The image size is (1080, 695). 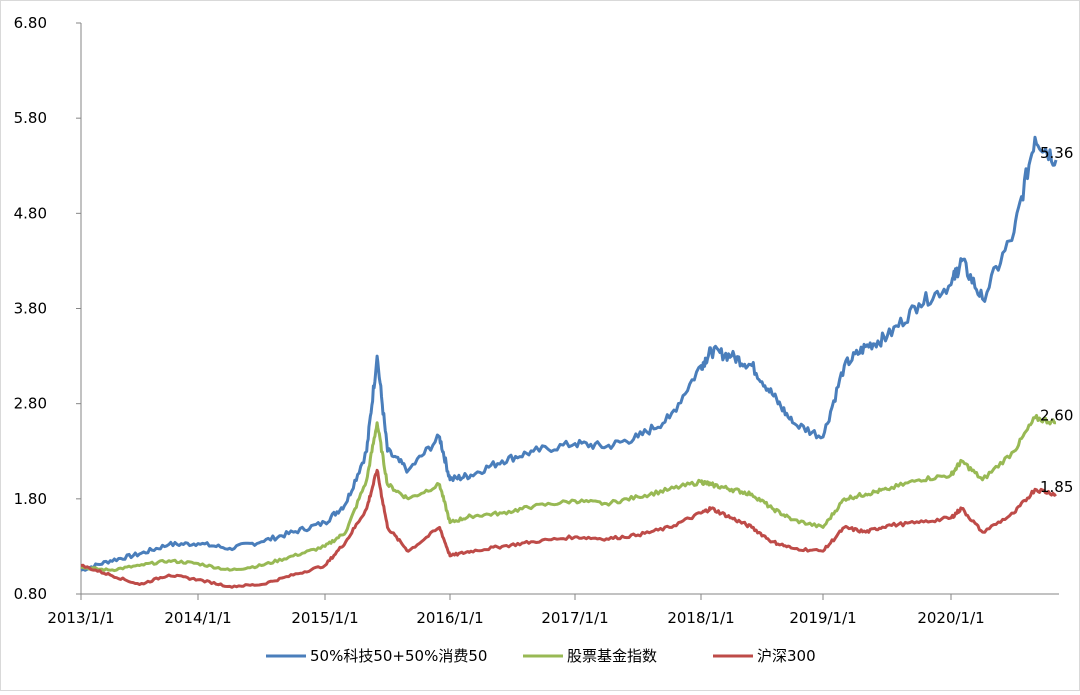 What do you see at coordinates (541, 656) in the screenshot?
I see `legend: 50%科技50+50%消费50 股票基金指数 沪深300` at bounding box center [541, 656].